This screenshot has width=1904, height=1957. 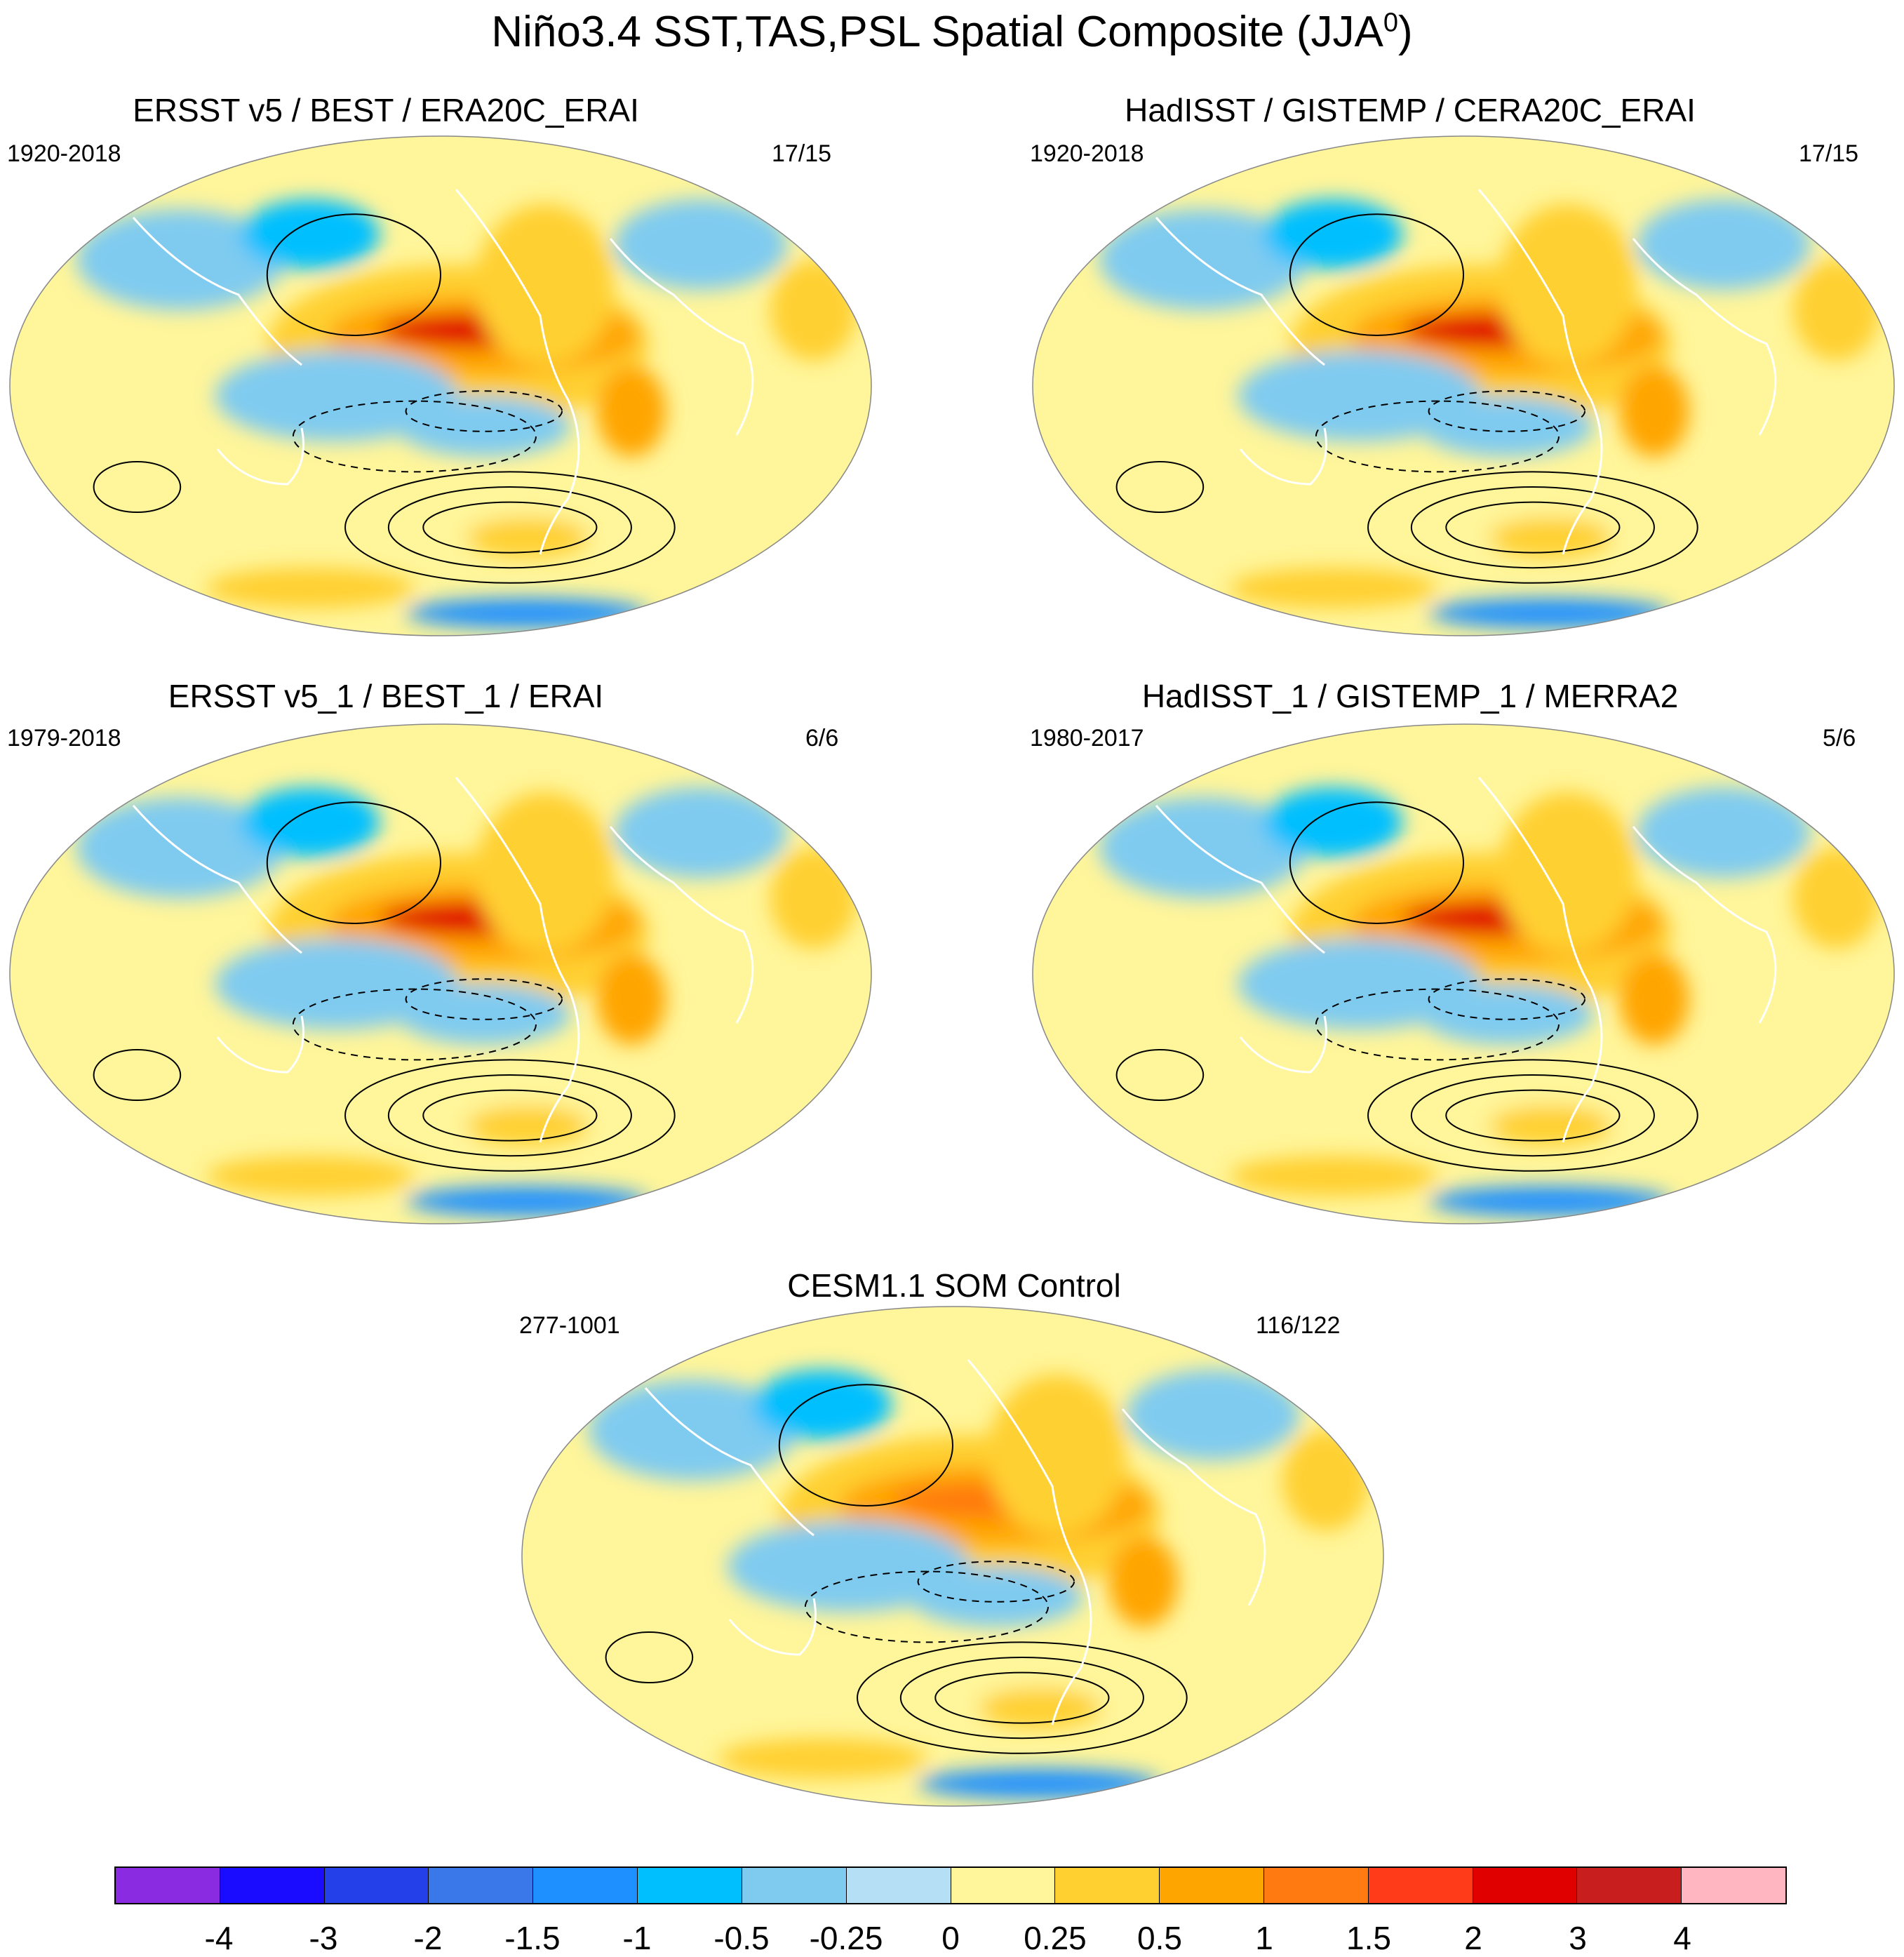 I want to click on colorbar-tick-label: -2, so click(x=428, y=1938).